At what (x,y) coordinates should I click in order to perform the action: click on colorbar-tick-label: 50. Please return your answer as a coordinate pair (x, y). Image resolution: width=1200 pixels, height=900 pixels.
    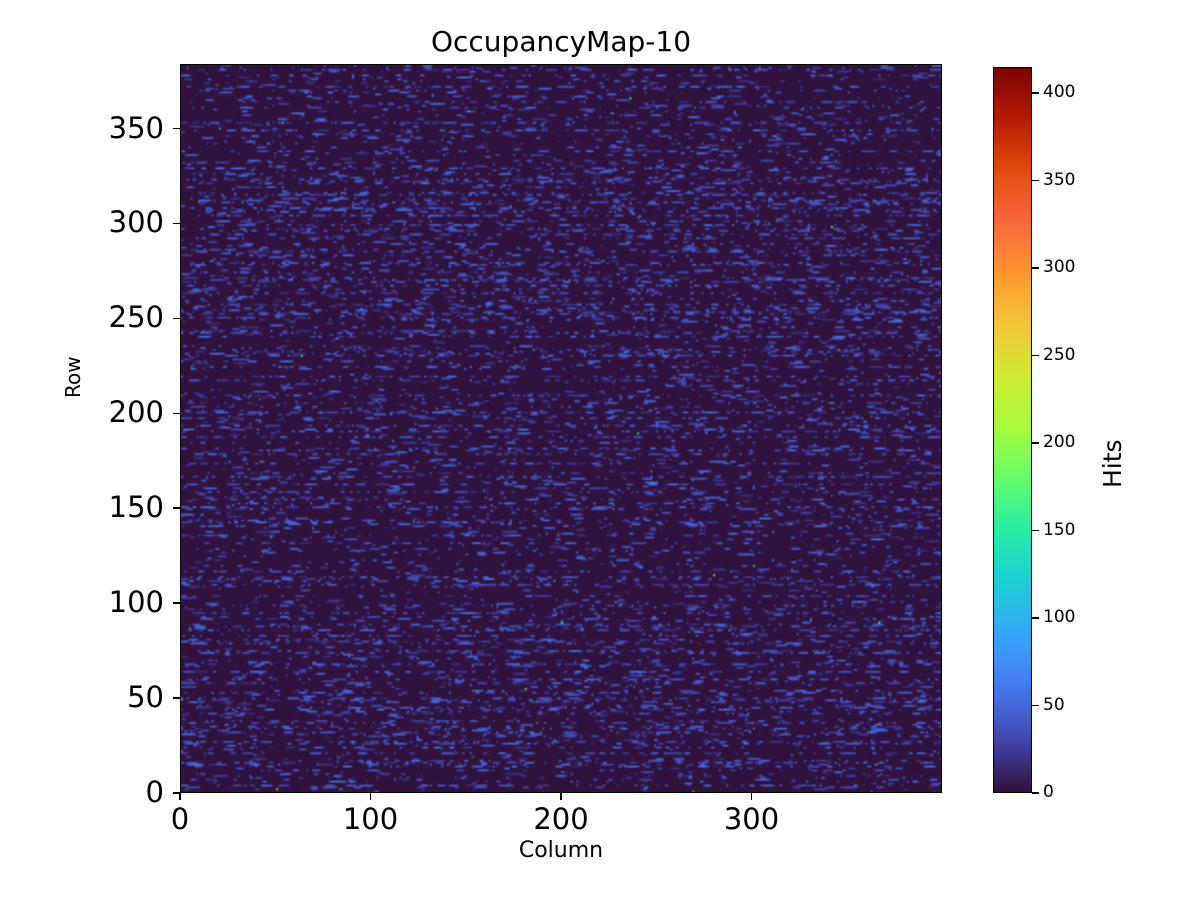
    Looking at the image, I should click on (1054, 704).